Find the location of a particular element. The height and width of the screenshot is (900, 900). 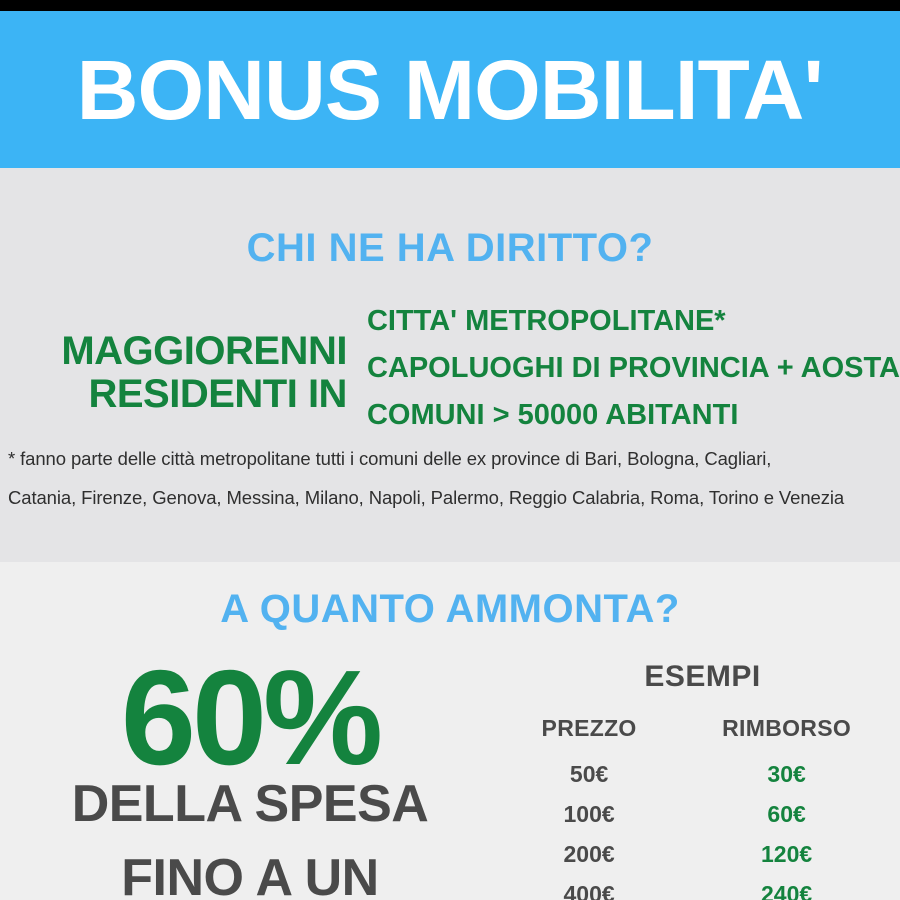

examples-block: ESEMPI PREZZO RIMBORSO 50€ 30€ 100€ 60 is located at coordinates (702, 780).